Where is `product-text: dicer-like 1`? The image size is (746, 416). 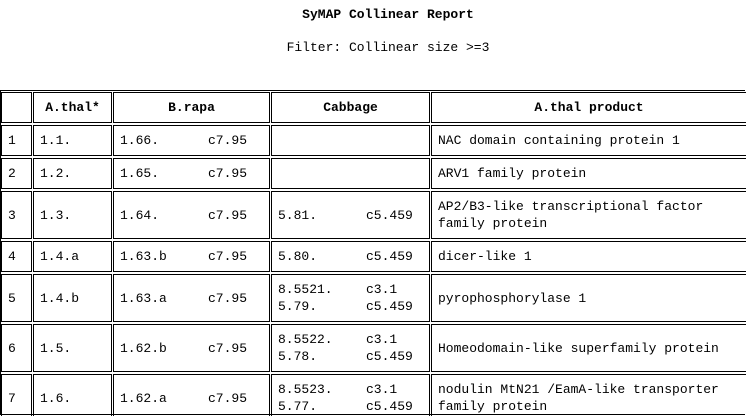 product-text: dicer-like 1 is located at coordinates (485, 256).